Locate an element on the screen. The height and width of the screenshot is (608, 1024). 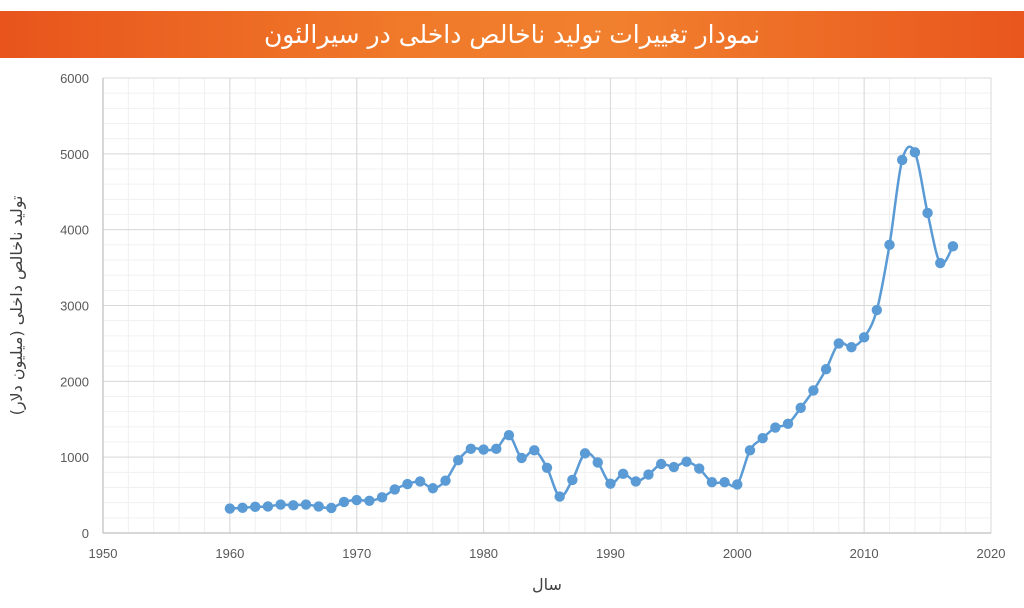
y-tick-label: 5000 is located at coordinates (74, 154).